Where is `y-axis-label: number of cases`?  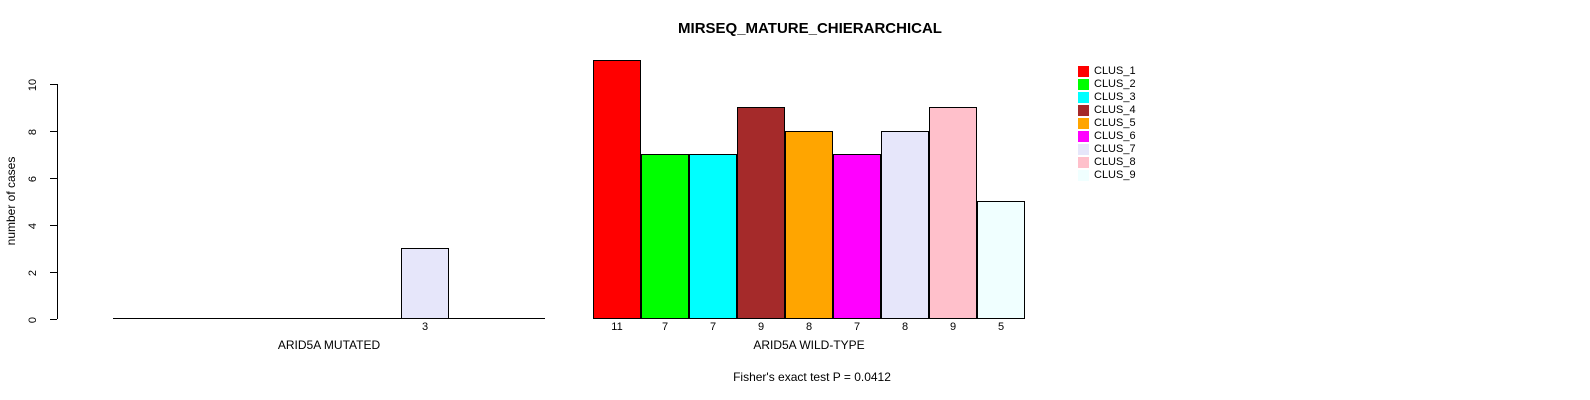 y-axis-label: number of cases is located at coordinates (11, 201).